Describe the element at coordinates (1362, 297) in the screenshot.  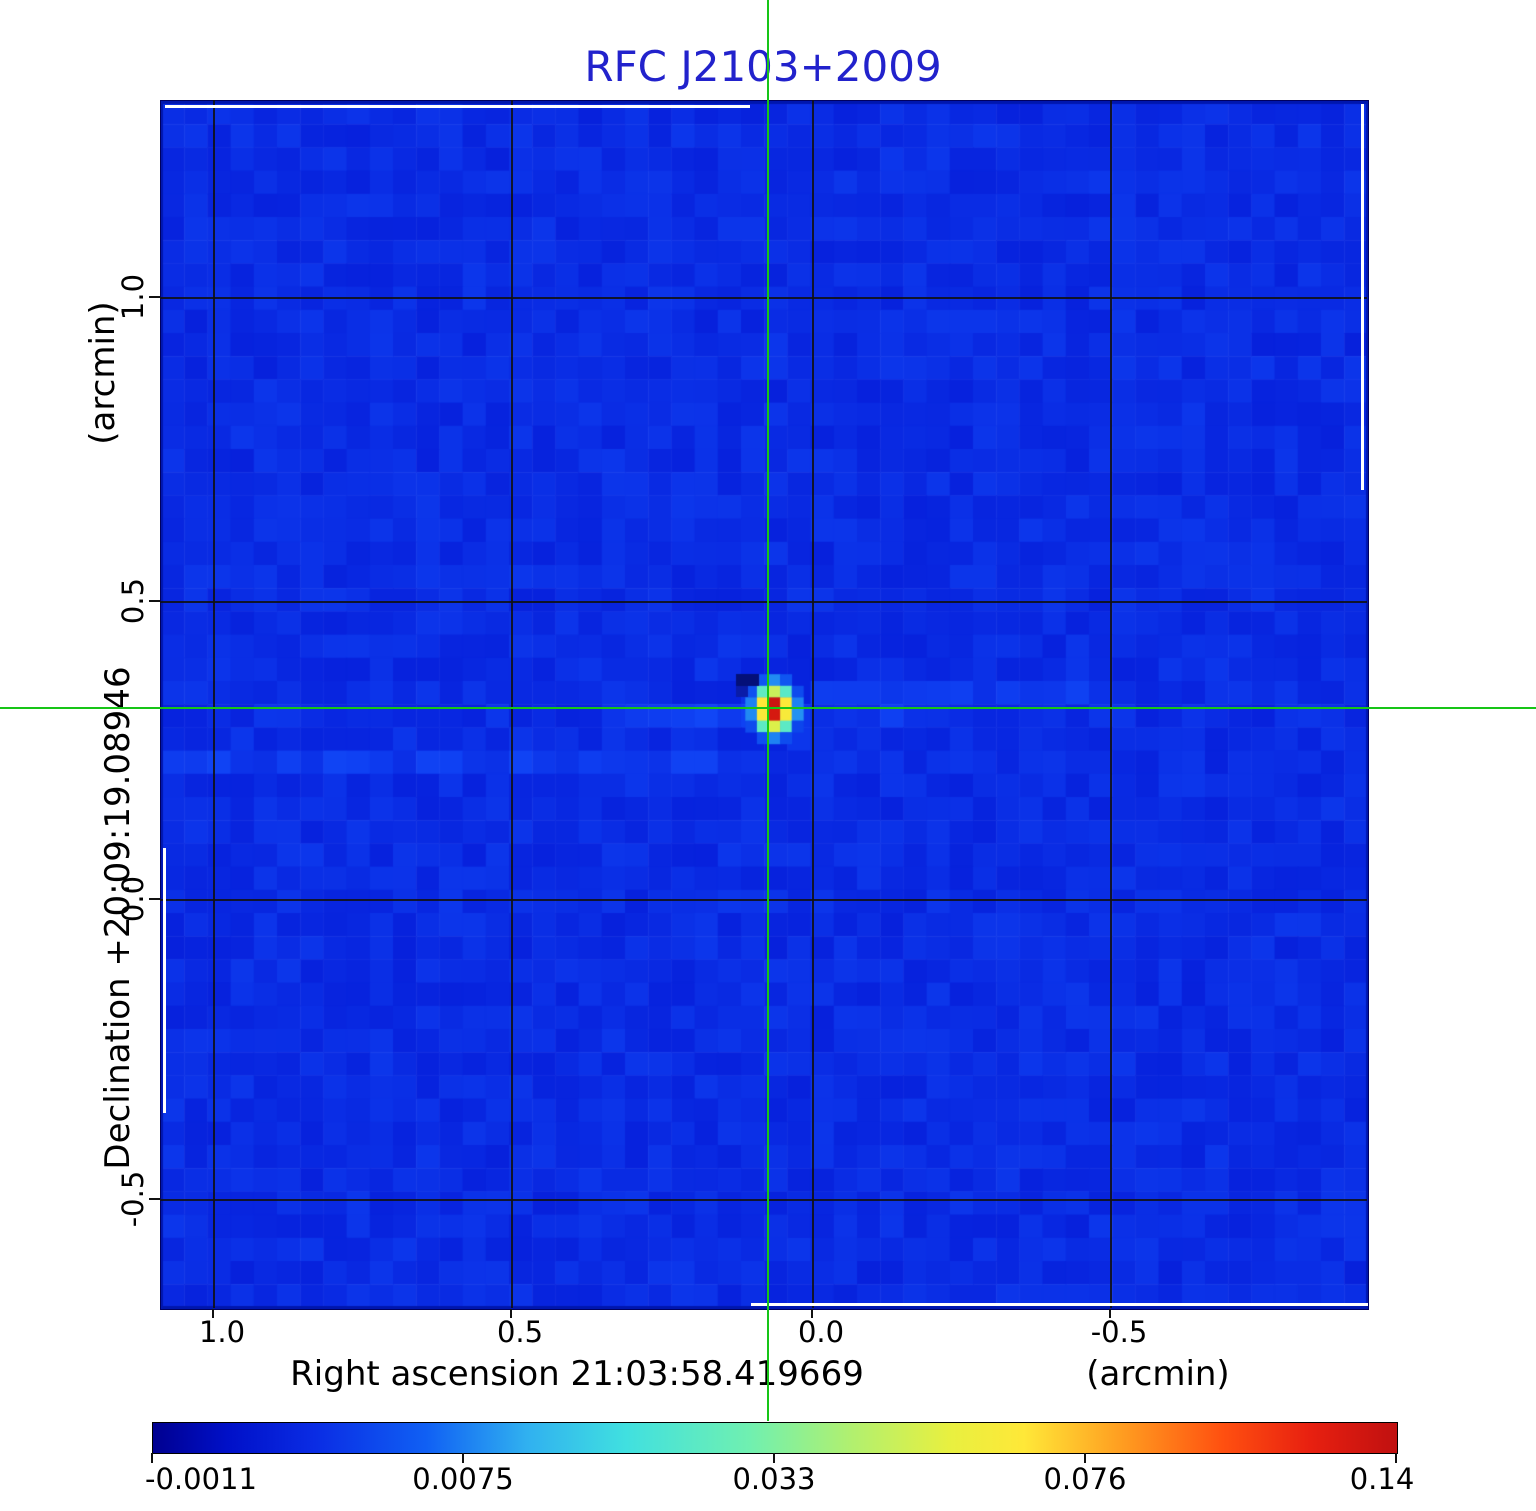
I see `artifact-line-right` at that location.